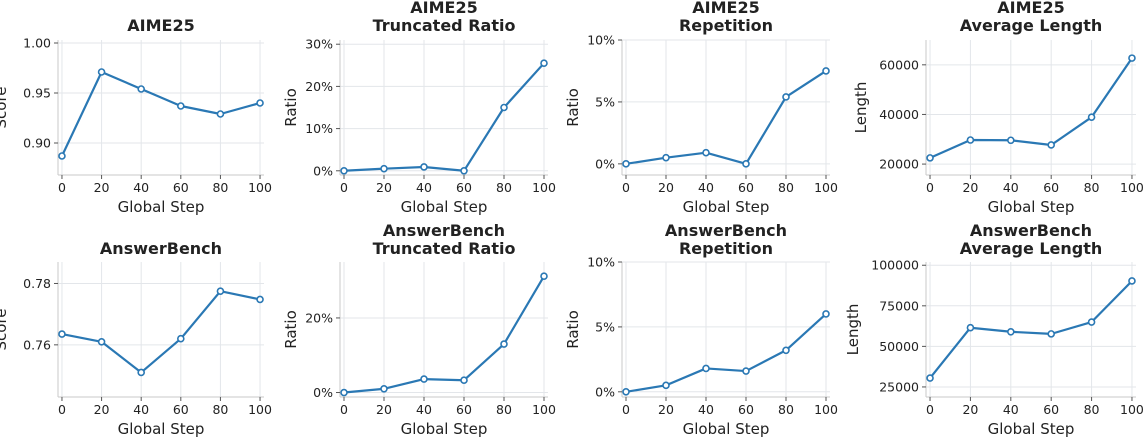 This screenshot has width=1144, height=444. What do you see at coordinates (319, 44) in the screenshot?
I see `y-tick-label: 30%` at bounding box center [319, 44].